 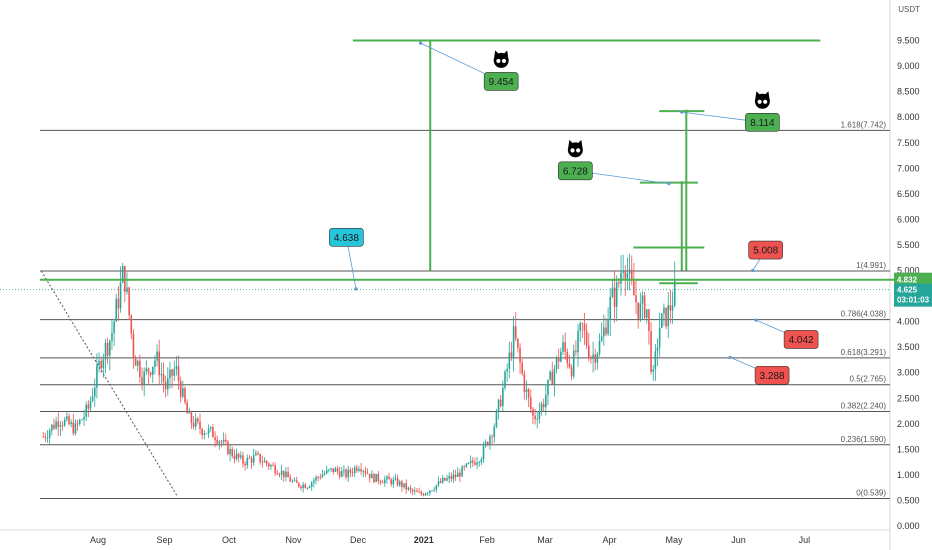 What do you see at coordinates (164, 540) in the screenshot?
I see `x-tick-label: Sep` at bounding box center [164, 540].